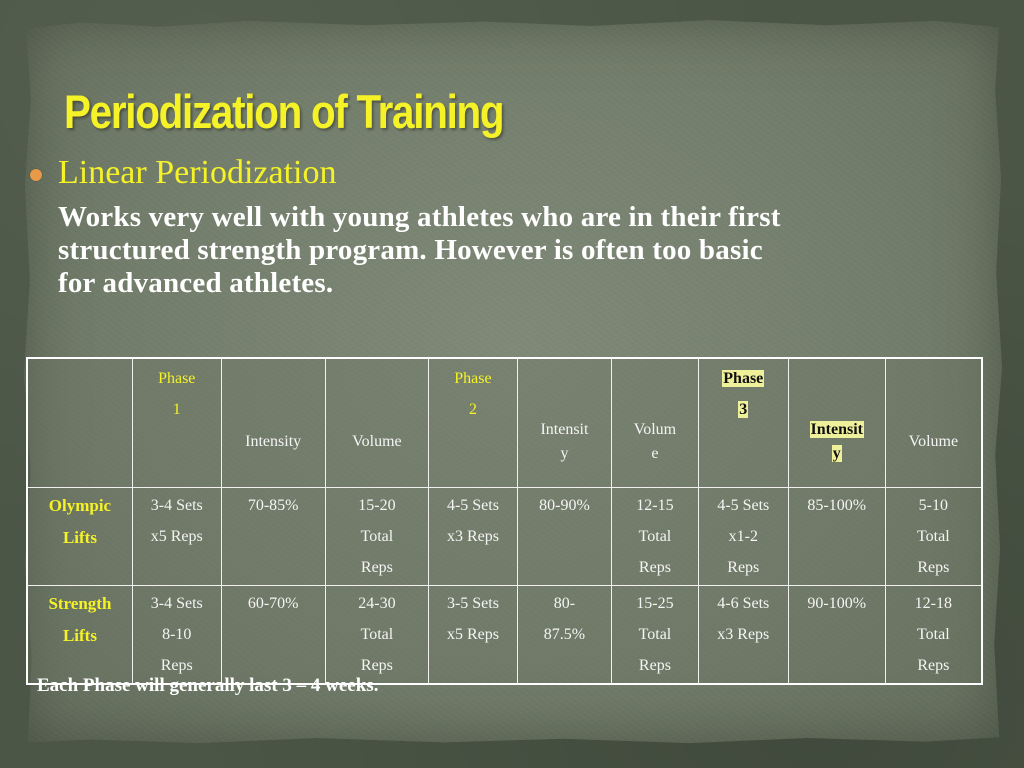  Describe the element at coordinates (196, 283) in the screenshot. I see `body-line: for advanced athletes.` at that location.